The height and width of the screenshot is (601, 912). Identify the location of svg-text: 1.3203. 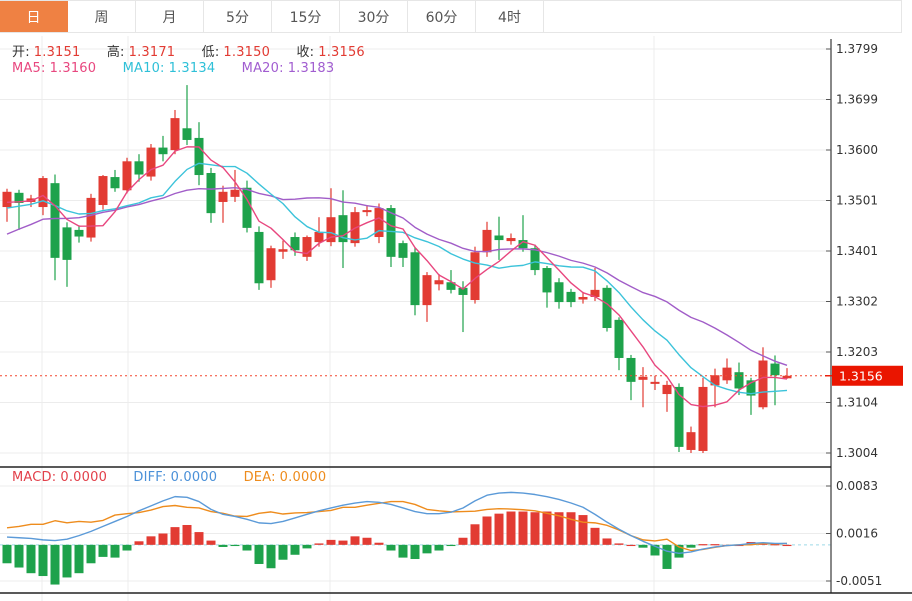
(857, 352).